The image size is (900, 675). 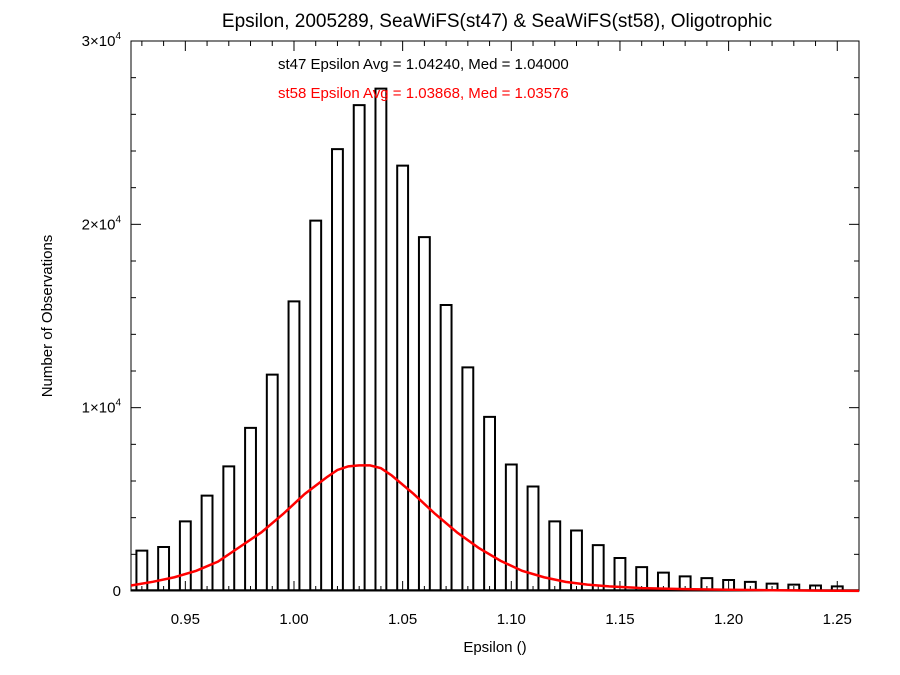 What do you see at coordinates (185, 619) in the screenshot?
I see `x-tick-label: 0.95` at bounding box center [185, 619].